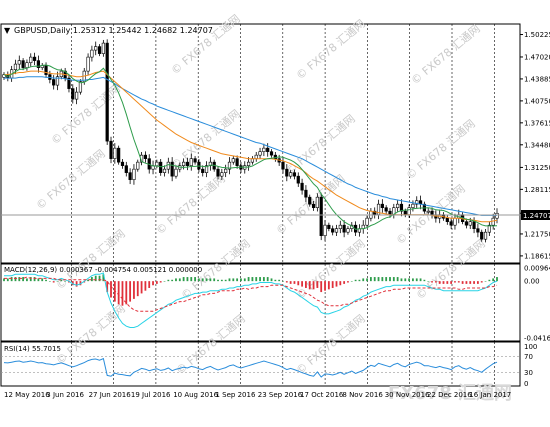  I want to click on rsi-tick-label: 30, so click(528, 373).